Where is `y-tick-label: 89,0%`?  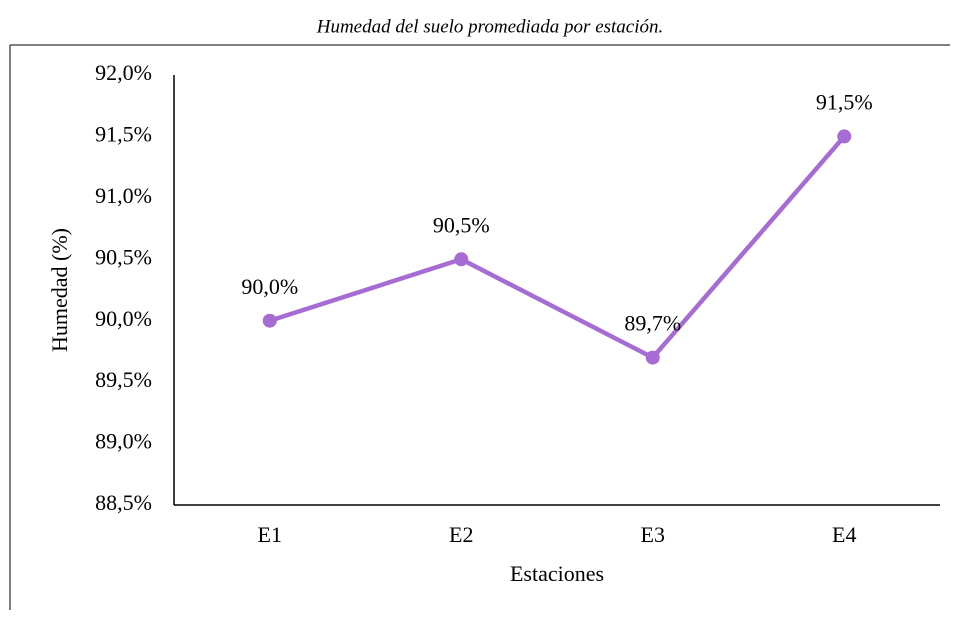
y-tick-label: 89,0% is located at coordinates (123, 441).